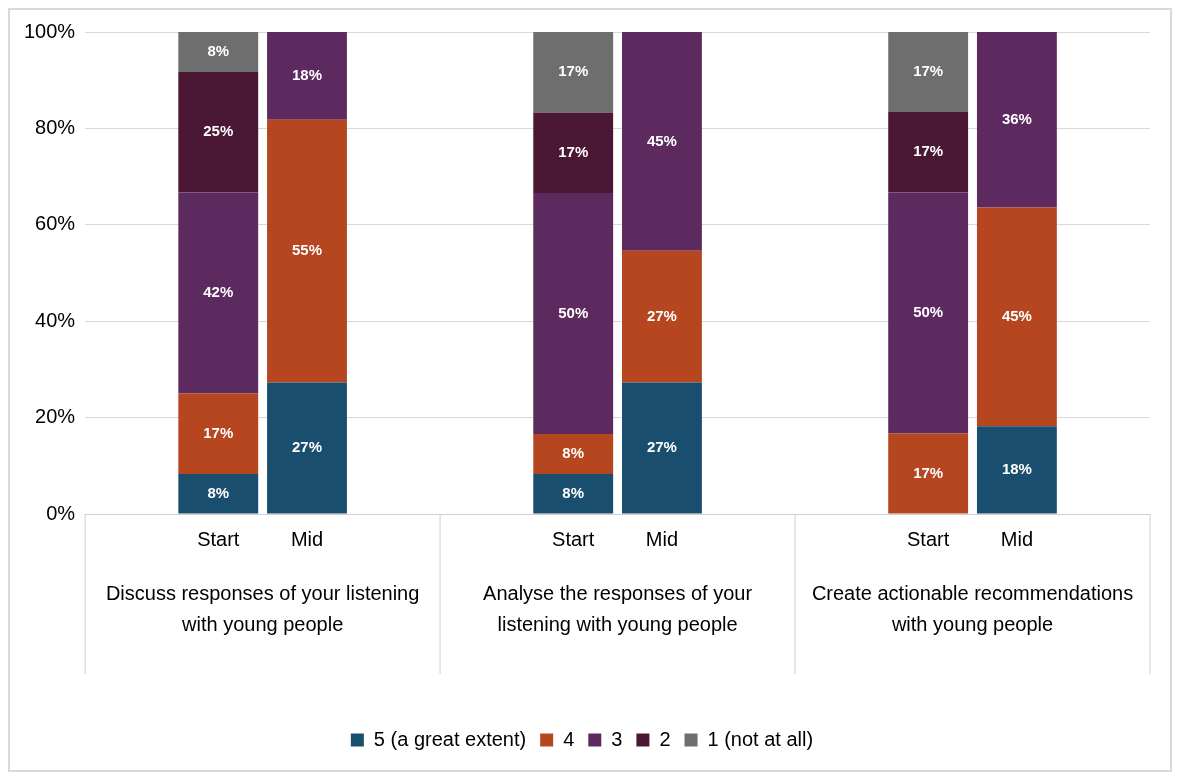 The width and height of the screenshot is (1181, 781). I want to click on text: Discuss responses of your listening with young people, so click(262, 608).